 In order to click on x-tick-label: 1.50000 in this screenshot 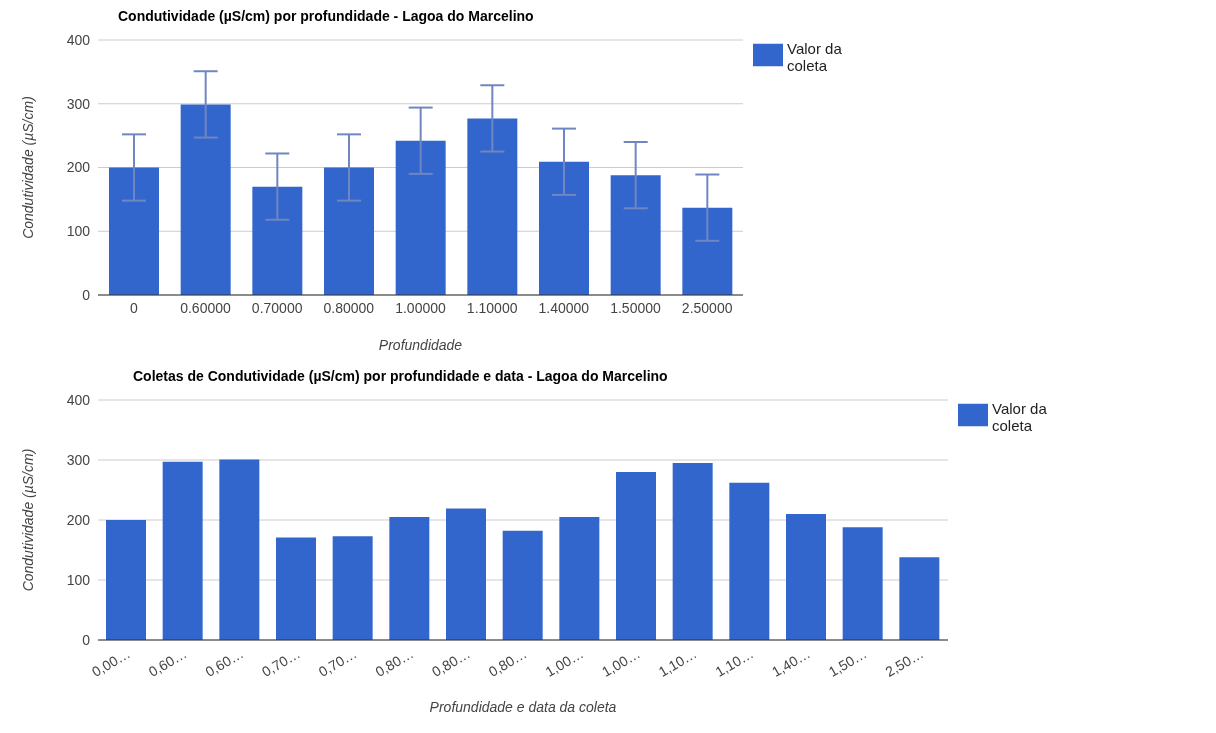, I will do `click(636, 307)`.